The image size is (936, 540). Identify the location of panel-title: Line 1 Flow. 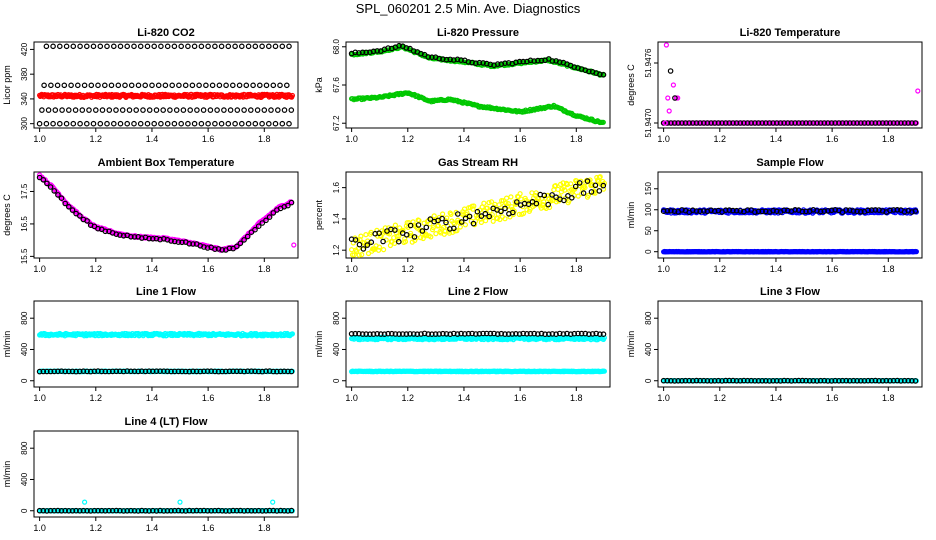
(166, 292).